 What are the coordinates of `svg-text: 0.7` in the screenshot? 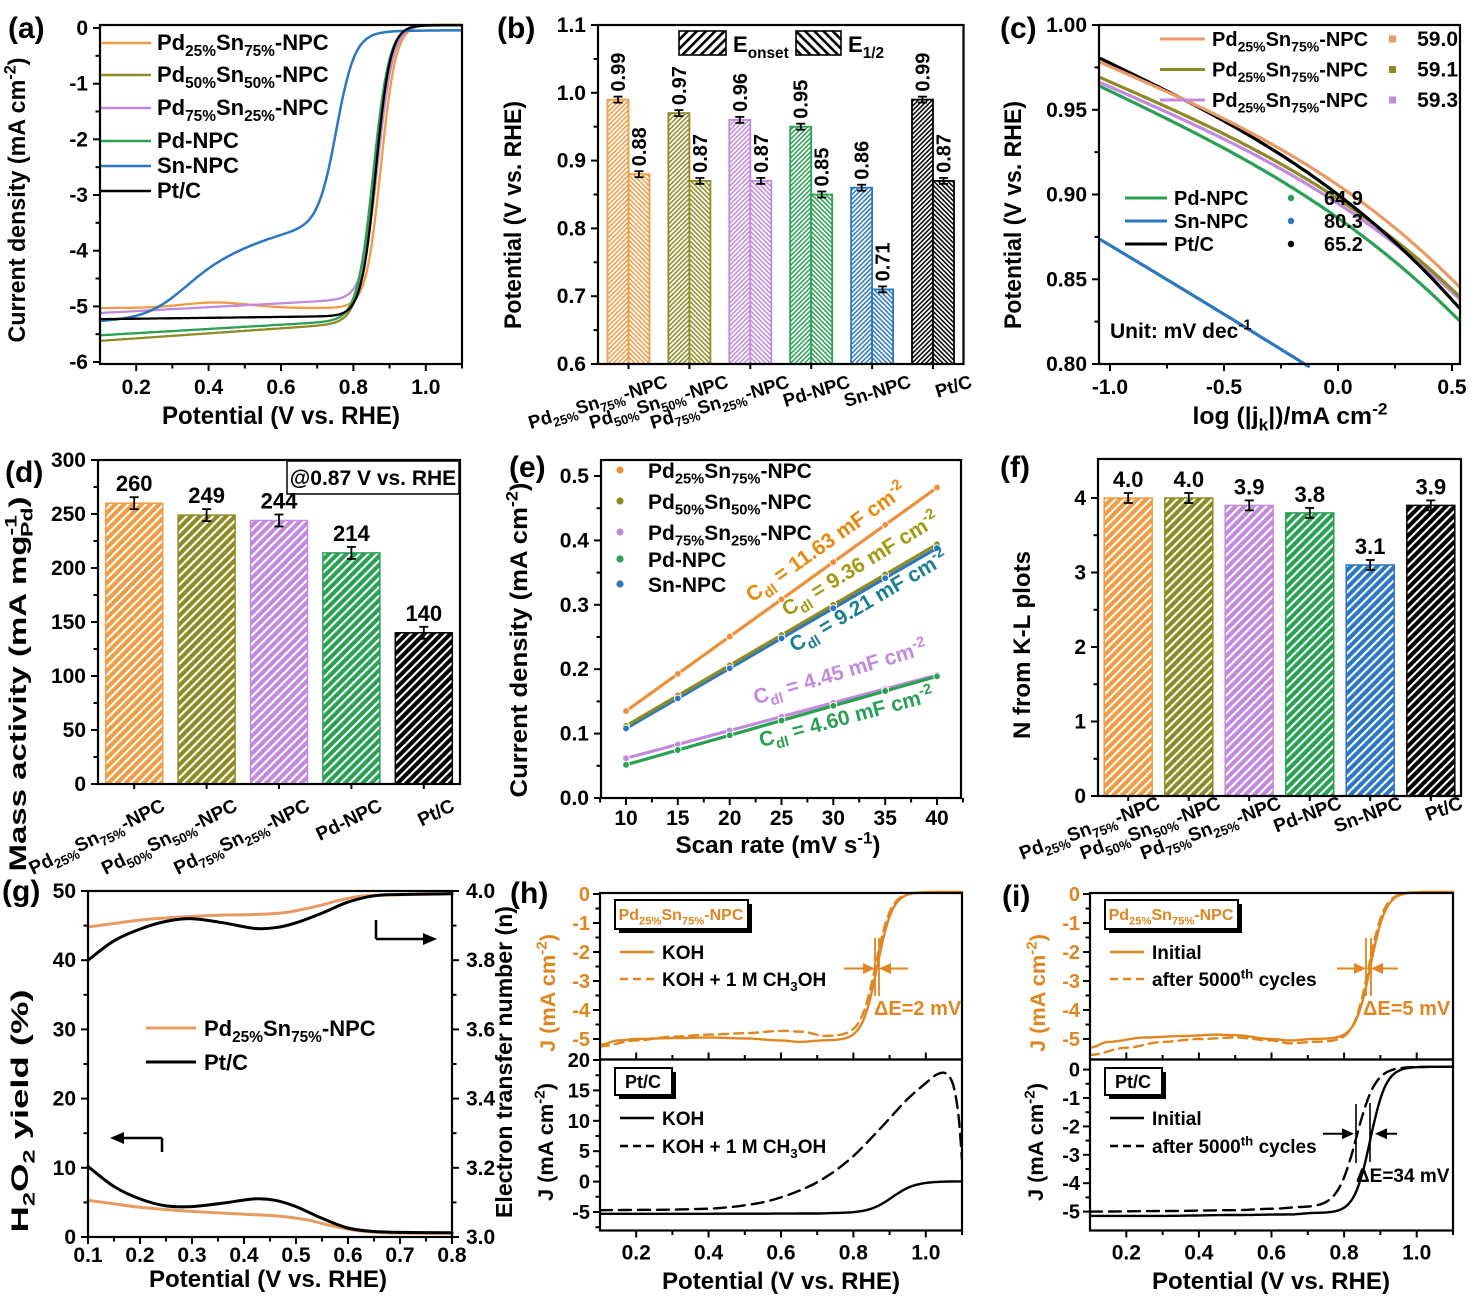 It's located at (399, 1255).